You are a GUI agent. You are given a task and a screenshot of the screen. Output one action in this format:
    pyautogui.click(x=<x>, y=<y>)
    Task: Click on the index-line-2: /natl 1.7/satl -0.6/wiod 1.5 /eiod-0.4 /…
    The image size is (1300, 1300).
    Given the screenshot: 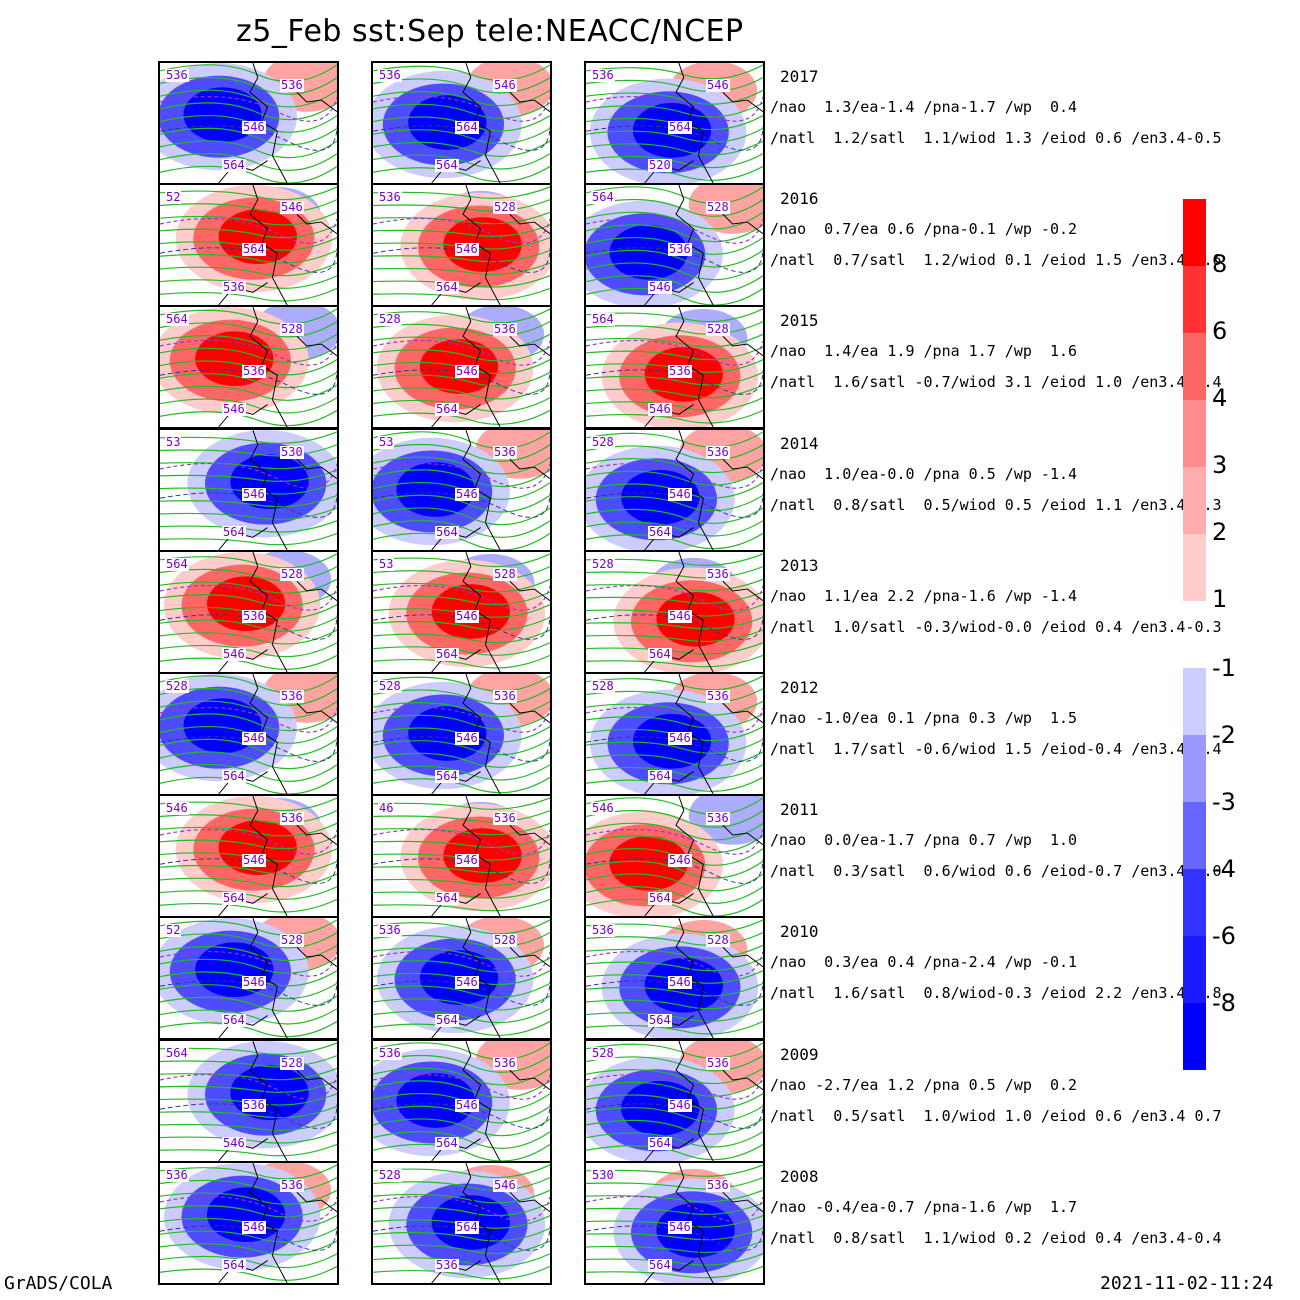 What is the action you would take?
    pyautogui.click(x=996, y=749)
    